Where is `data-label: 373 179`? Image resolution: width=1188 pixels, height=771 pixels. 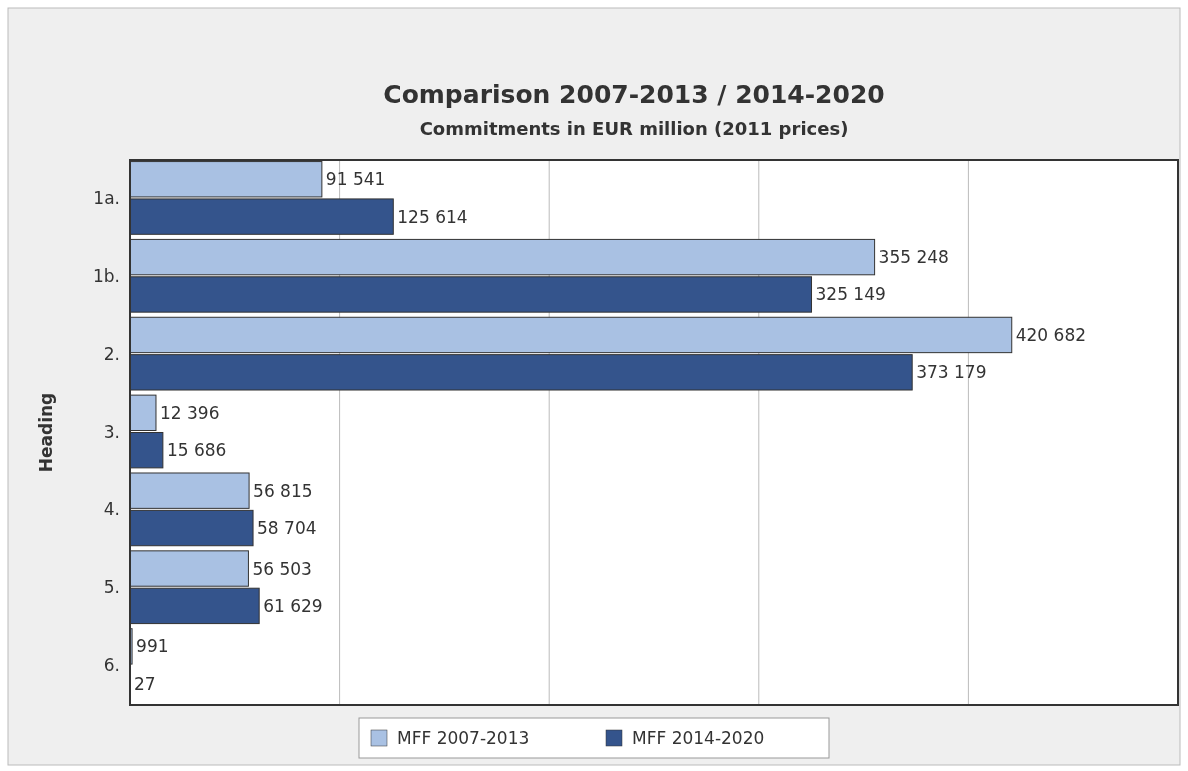 data-label: 373 179 is located at coordinates (951, 372).